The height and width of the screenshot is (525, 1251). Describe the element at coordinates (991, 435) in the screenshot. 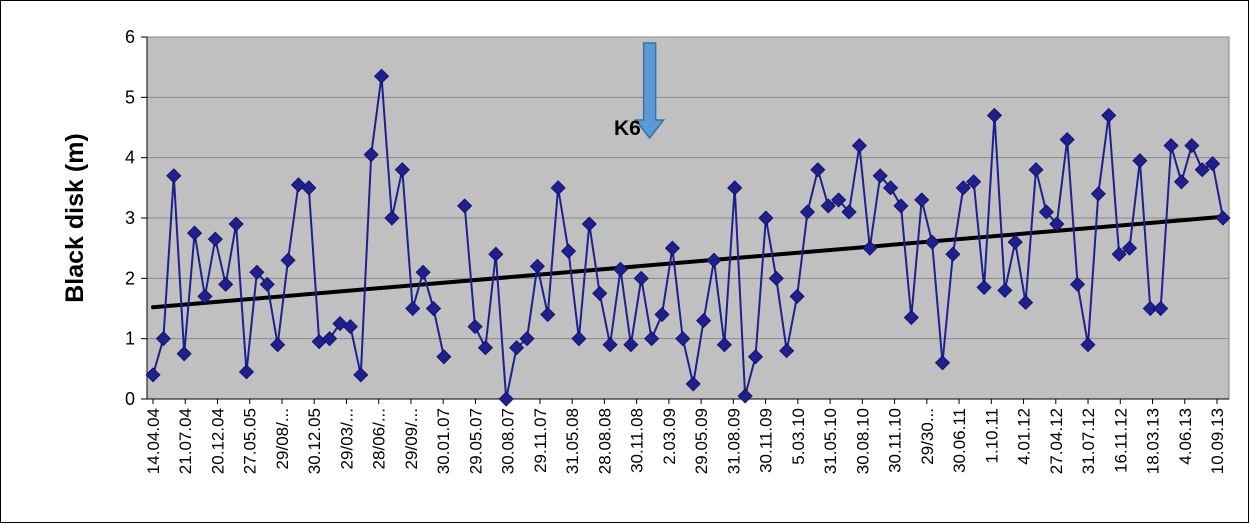

I see `x-tick-label-26: 1.10.11` at that location.